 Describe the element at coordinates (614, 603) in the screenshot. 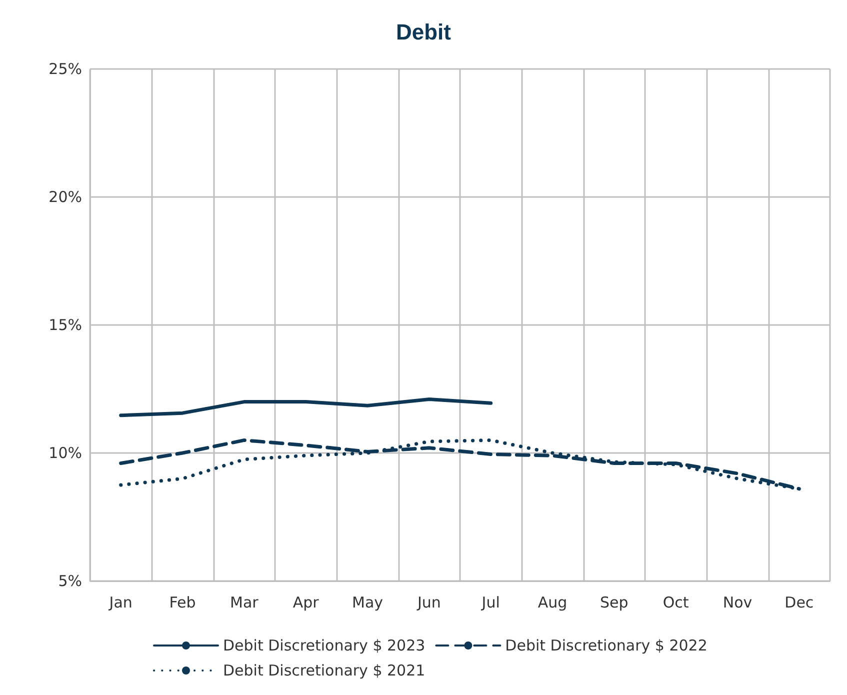

I see `x-tick-label: Sep` at that location.